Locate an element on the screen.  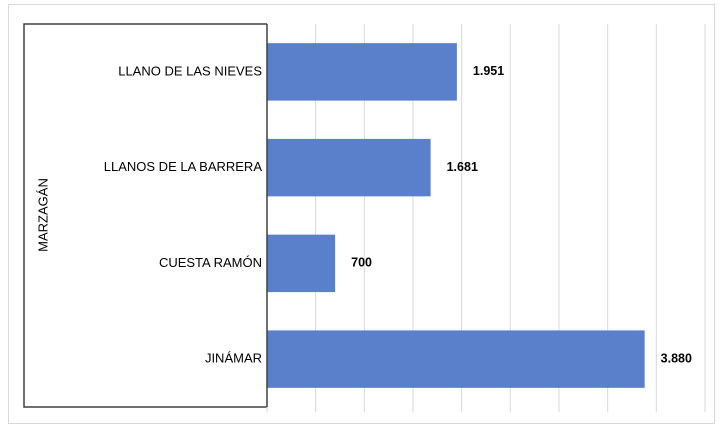
y-tick-label: LLANOS DE LA BARRERA is located at coordinates (183, 166).